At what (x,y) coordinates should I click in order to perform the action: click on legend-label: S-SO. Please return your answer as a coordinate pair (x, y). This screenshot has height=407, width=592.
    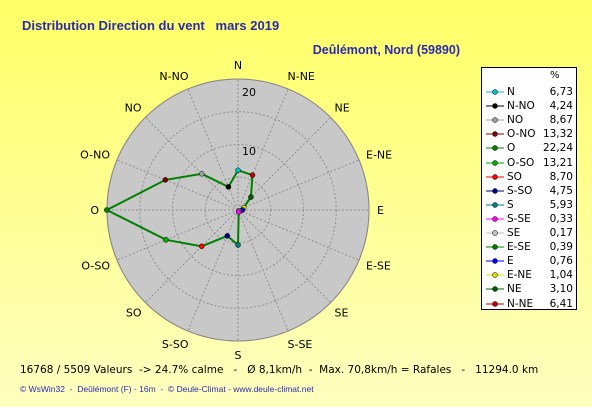
    Looking at the image, I should click on (520, 190).